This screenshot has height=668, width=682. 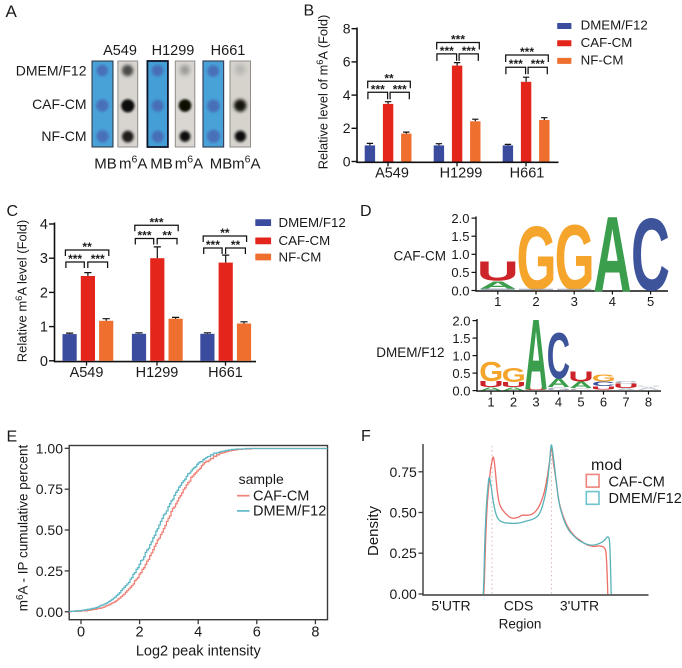 What do you see at coordinates (347, 161) in the screenshot?
I see `svg-text: 0` at bounding box center [347, 161].